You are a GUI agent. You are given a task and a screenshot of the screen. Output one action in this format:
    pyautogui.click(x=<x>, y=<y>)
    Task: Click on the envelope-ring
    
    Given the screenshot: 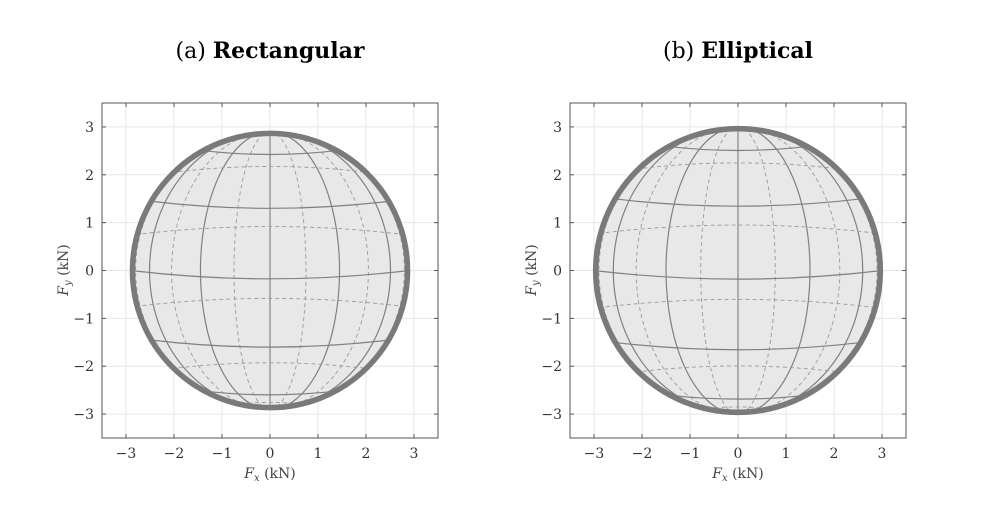 What is the action you would take?
    pyautogui.click(x=270, y=270)
    